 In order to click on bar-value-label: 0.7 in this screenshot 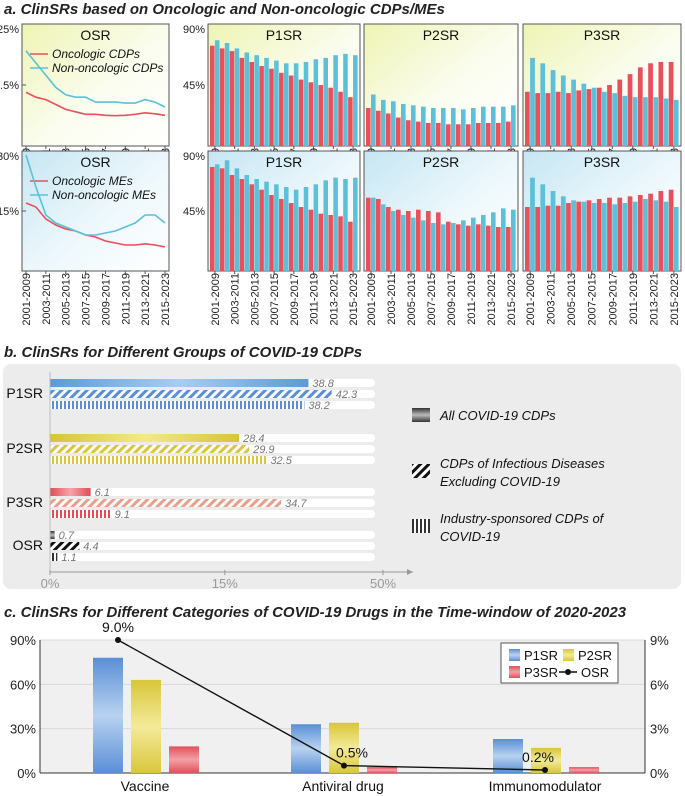, I will do `click(67, 536)`.